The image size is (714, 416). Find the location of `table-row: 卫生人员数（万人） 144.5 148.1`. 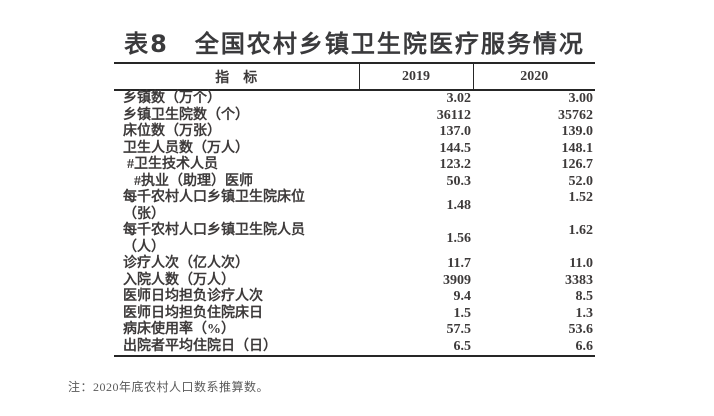

table-row: 卫生人员数（万人） 144.5 148.1 is located at coordinates (354, 149).